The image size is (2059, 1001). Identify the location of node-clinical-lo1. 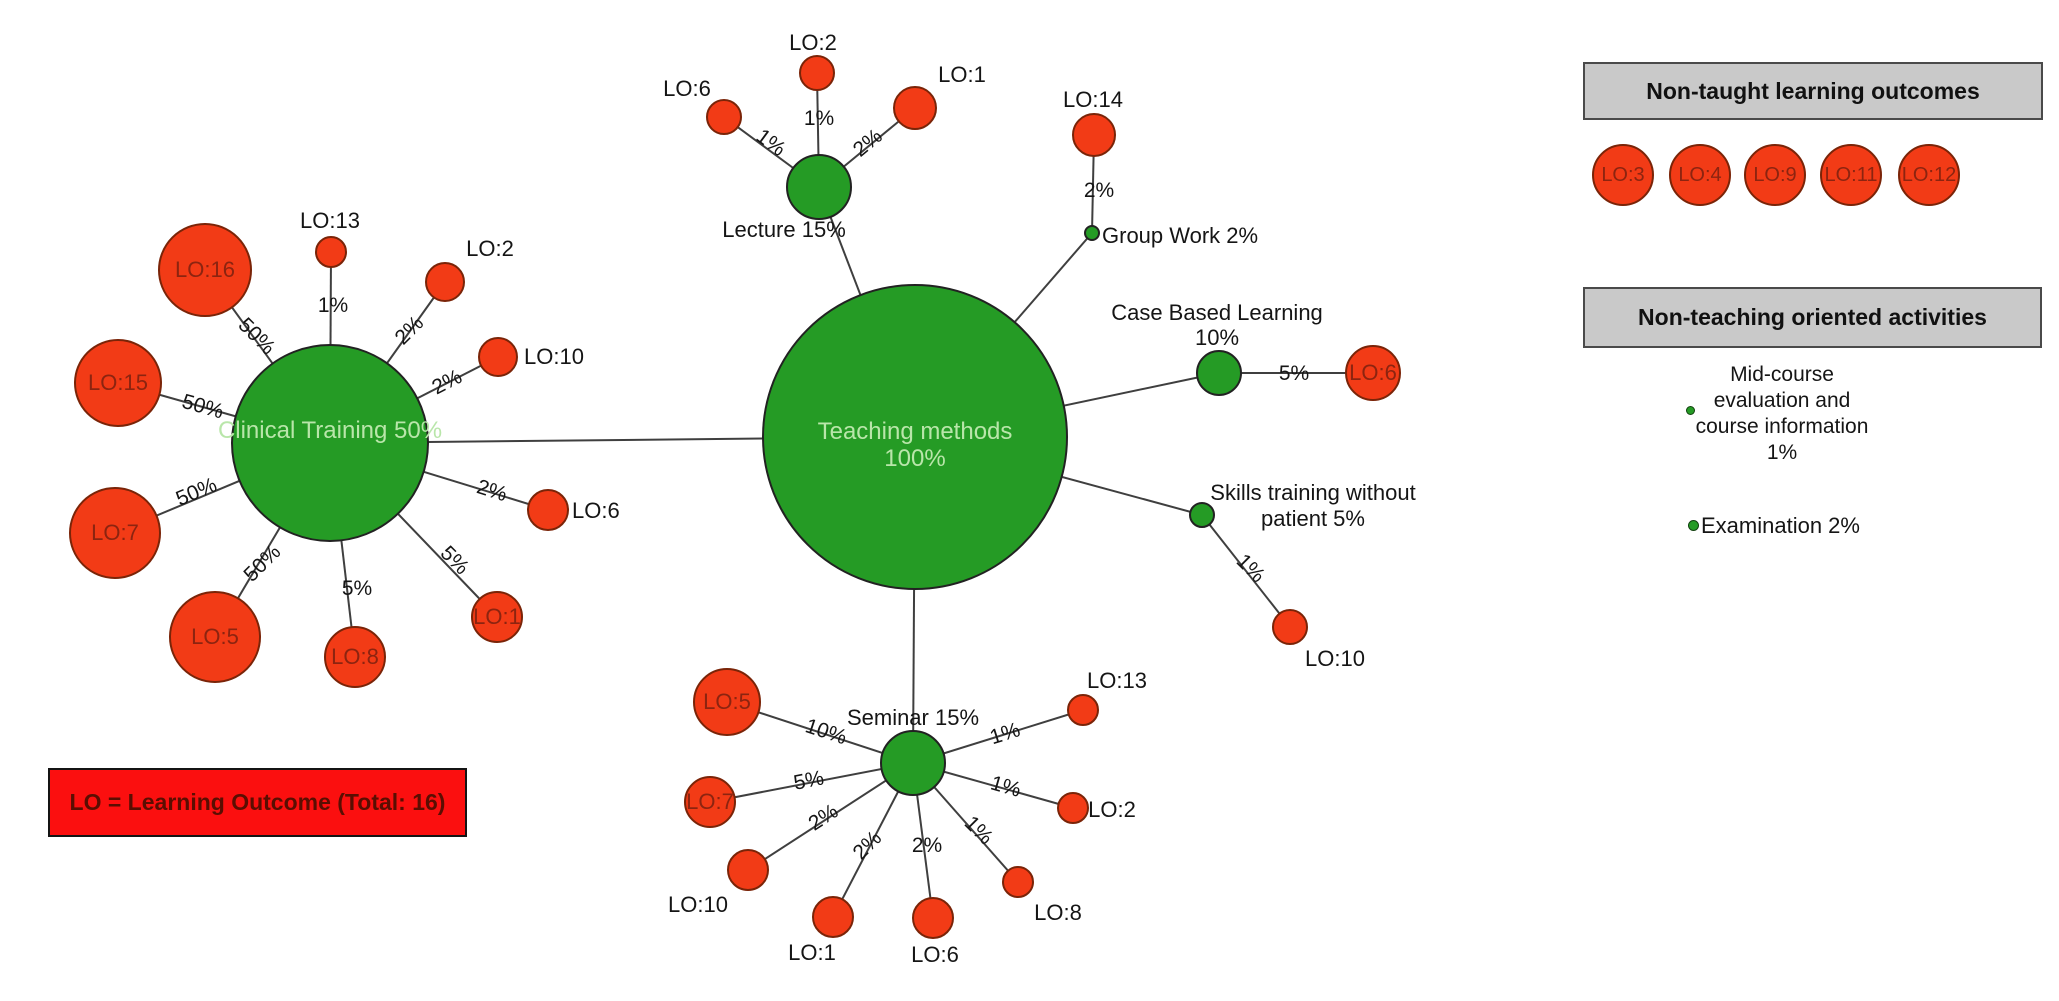
(497, 617).